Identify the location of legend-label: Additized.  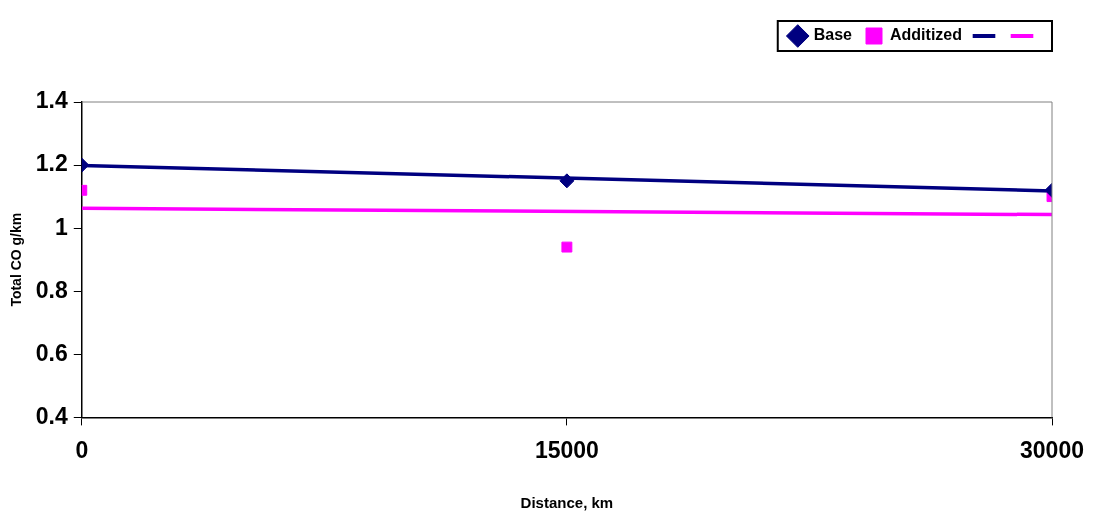
(926, 35).